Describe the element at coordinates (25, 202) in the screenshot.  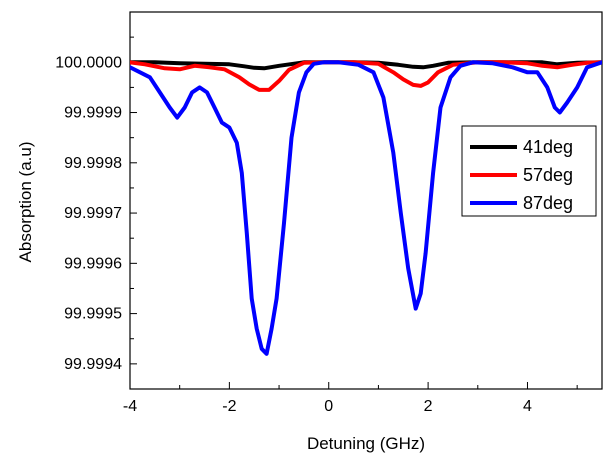
I see `y-axis-title: Absorption (a.u)` at that location.